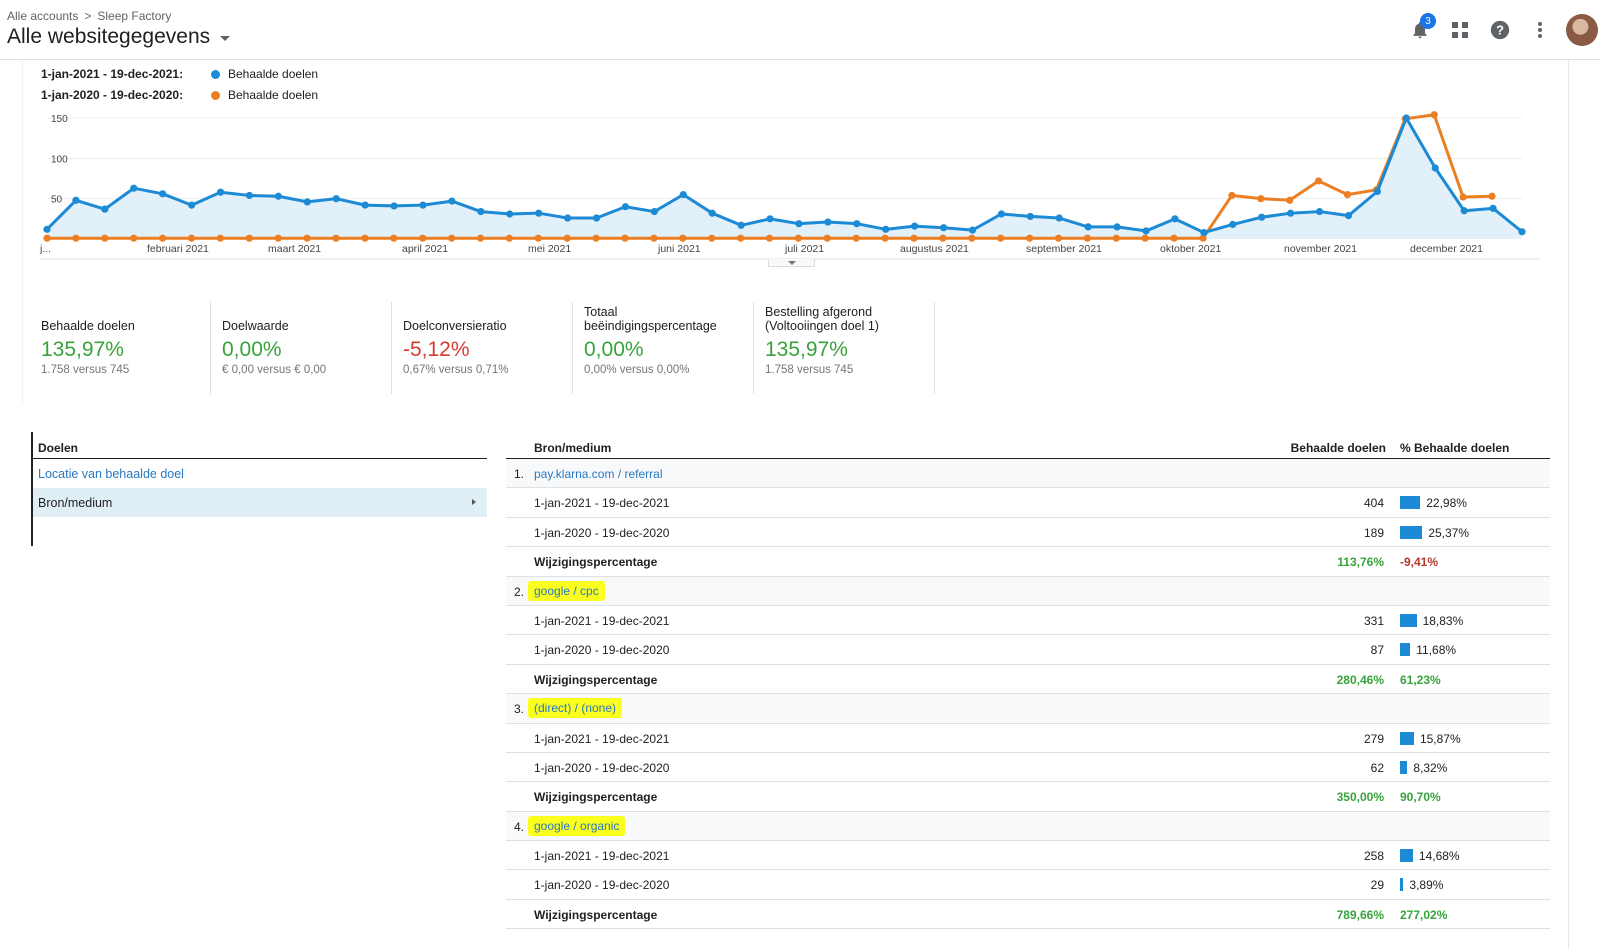 This screenshot has height=949, width=1600. Describe the element at coordinates (1377, 767) in the screenshot. I see `goal-completions-value: 62` at that location.